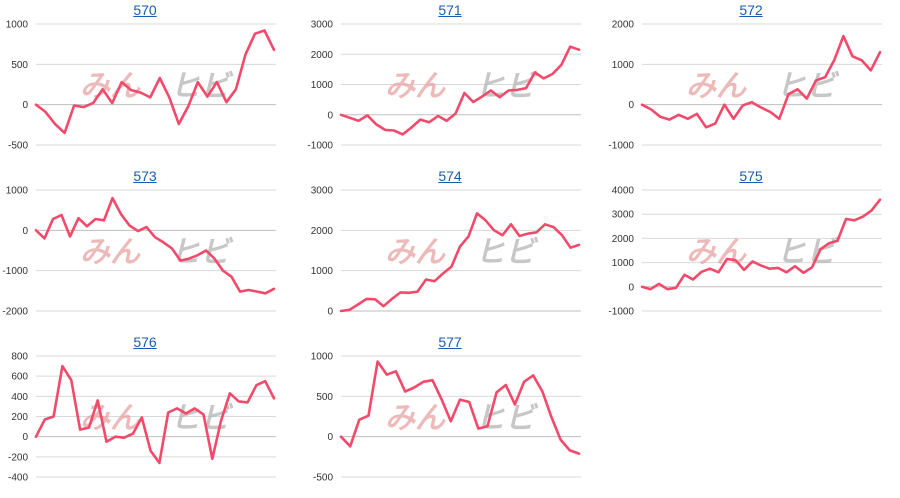  What do you see at coordinates (19, 357) in the screenshot?
I see `y-tick-label: 800` at bounding box center [19, 357].